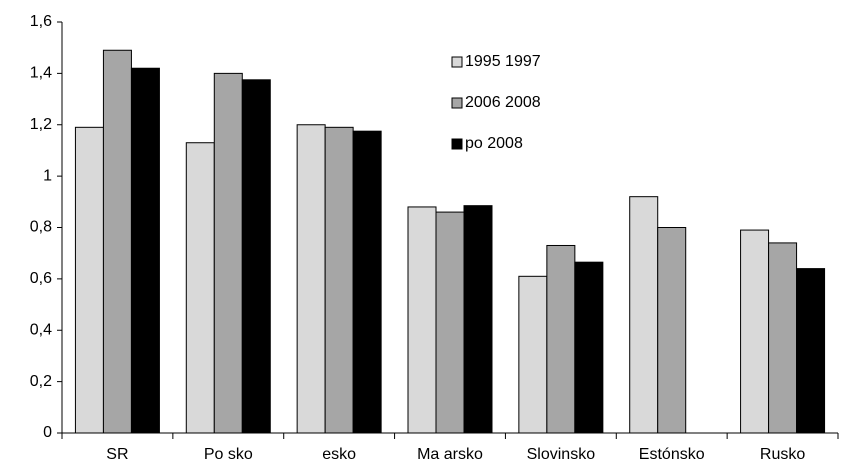 The height and width of the screenshot is (469, 848). What do you see at coordinates (561, 454) in the screenshot?
I see `x-tick-label: Slovinsko` at bounding box center [561, 454].